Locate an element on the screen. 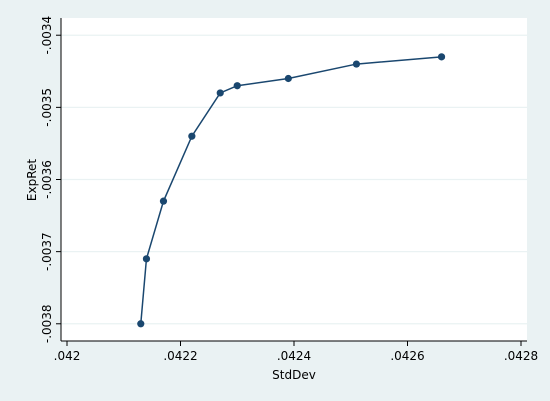 This screenshot has width=550, height=401. x-tick-label: .0424 is located at coordinates (294, 356).